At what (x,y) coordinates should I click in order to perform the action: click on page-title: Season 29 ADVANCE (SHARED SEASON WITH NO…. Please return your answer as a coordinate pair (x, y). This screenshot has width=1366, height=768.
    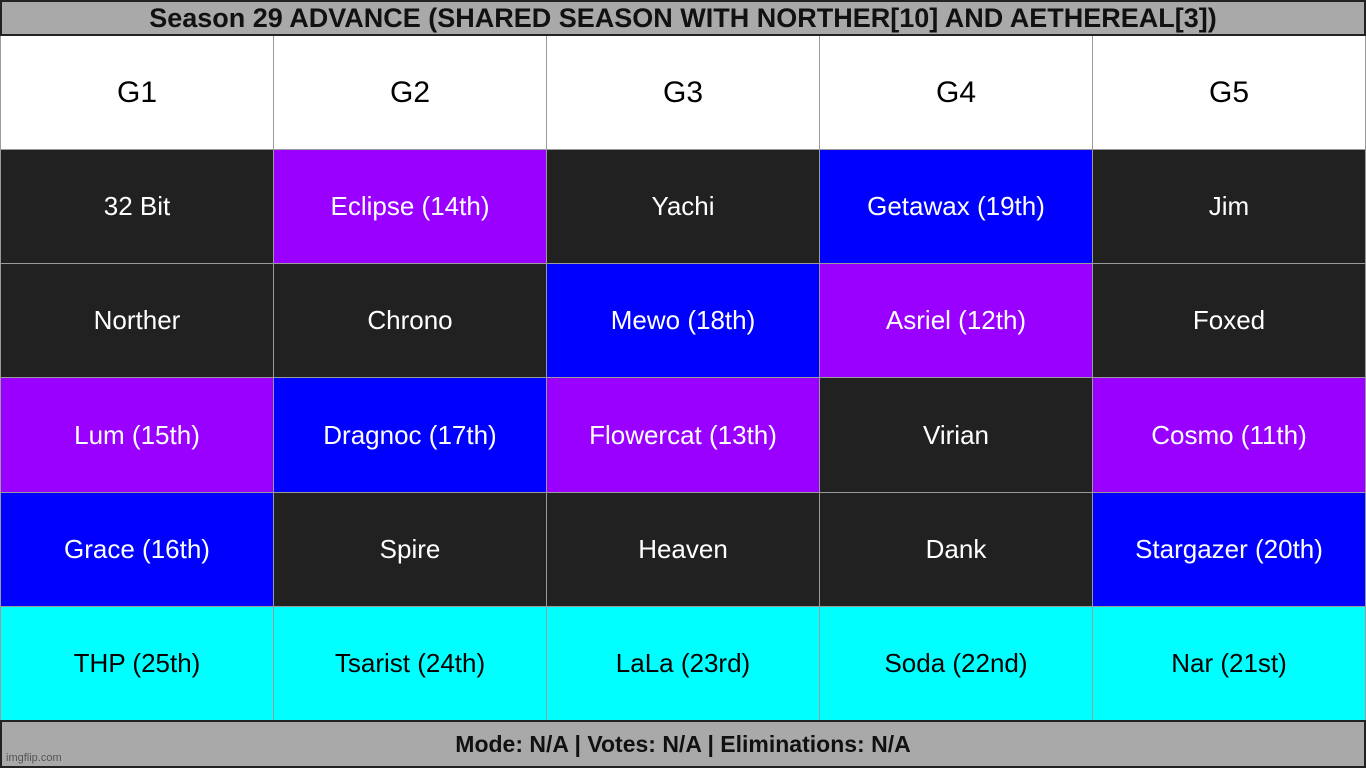
    Looking at the image, I should click on (683, 17).